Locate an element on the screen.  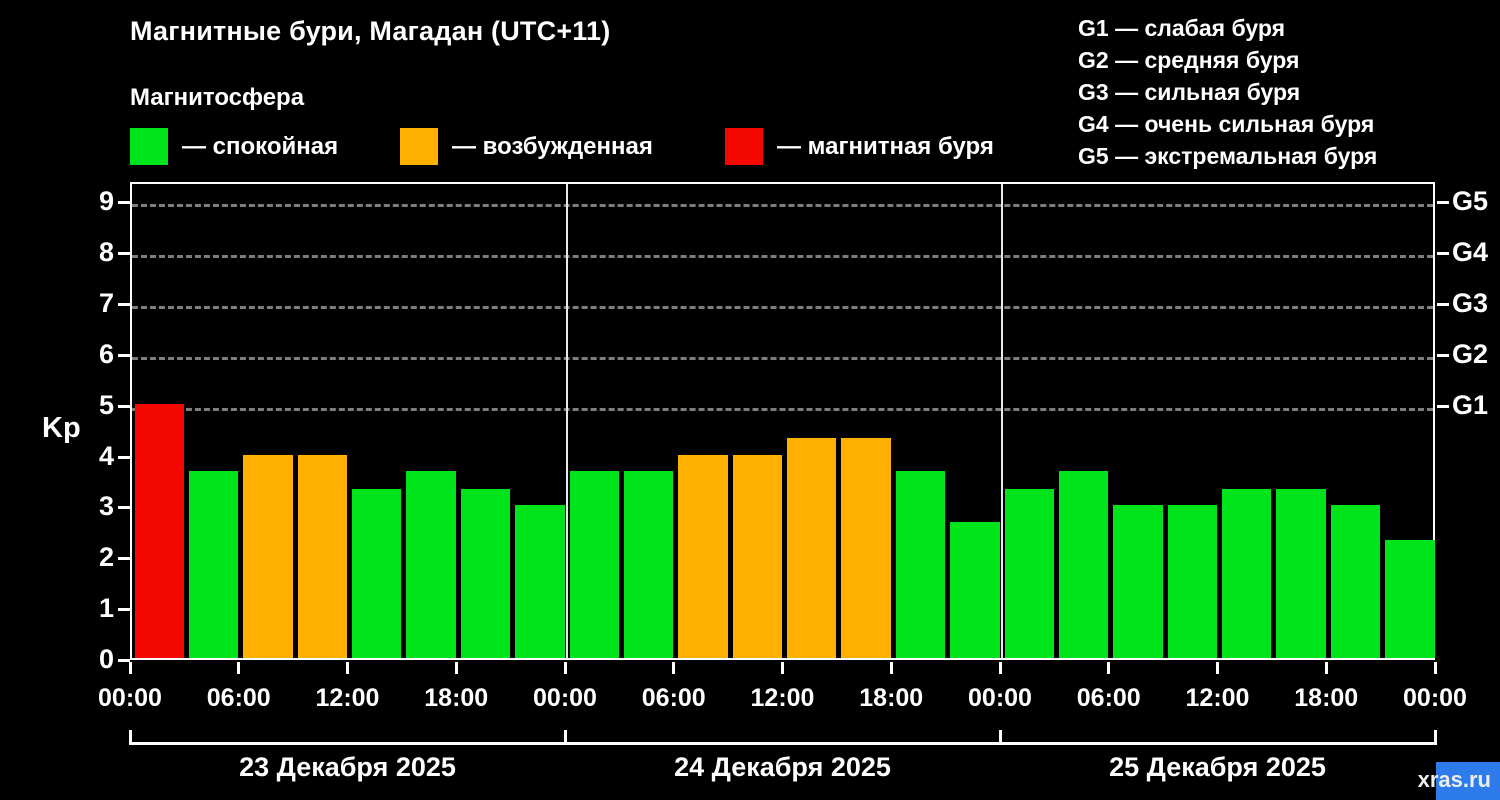
legend-item-storm: — магнитная буря is located at coordinates (859, 146).